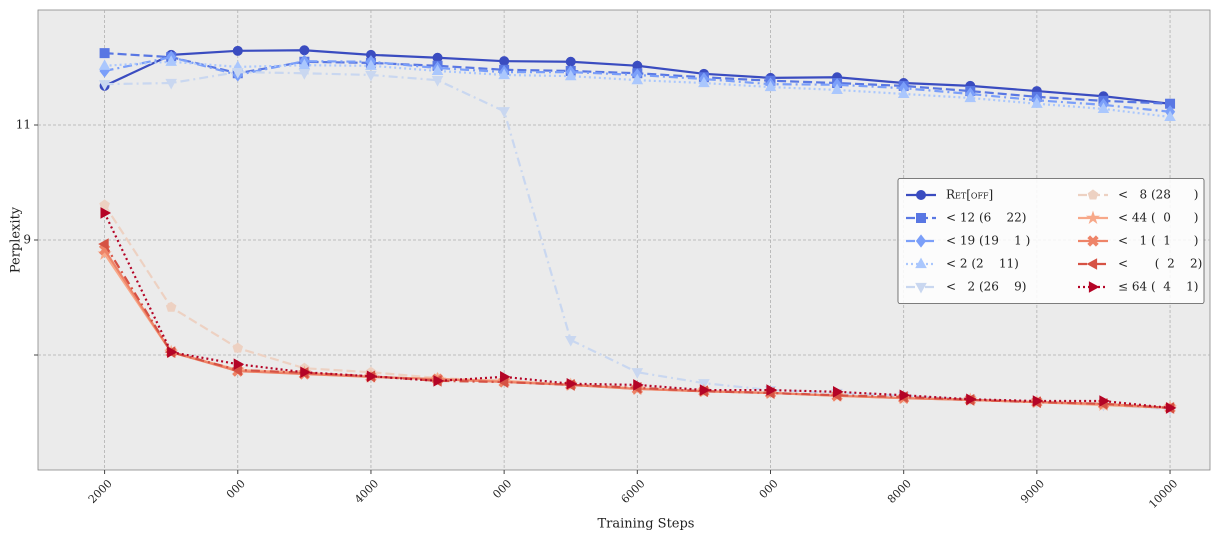 This screenshot has height=537, width=1221. I want to click on legend-box, so click(1051, 241).